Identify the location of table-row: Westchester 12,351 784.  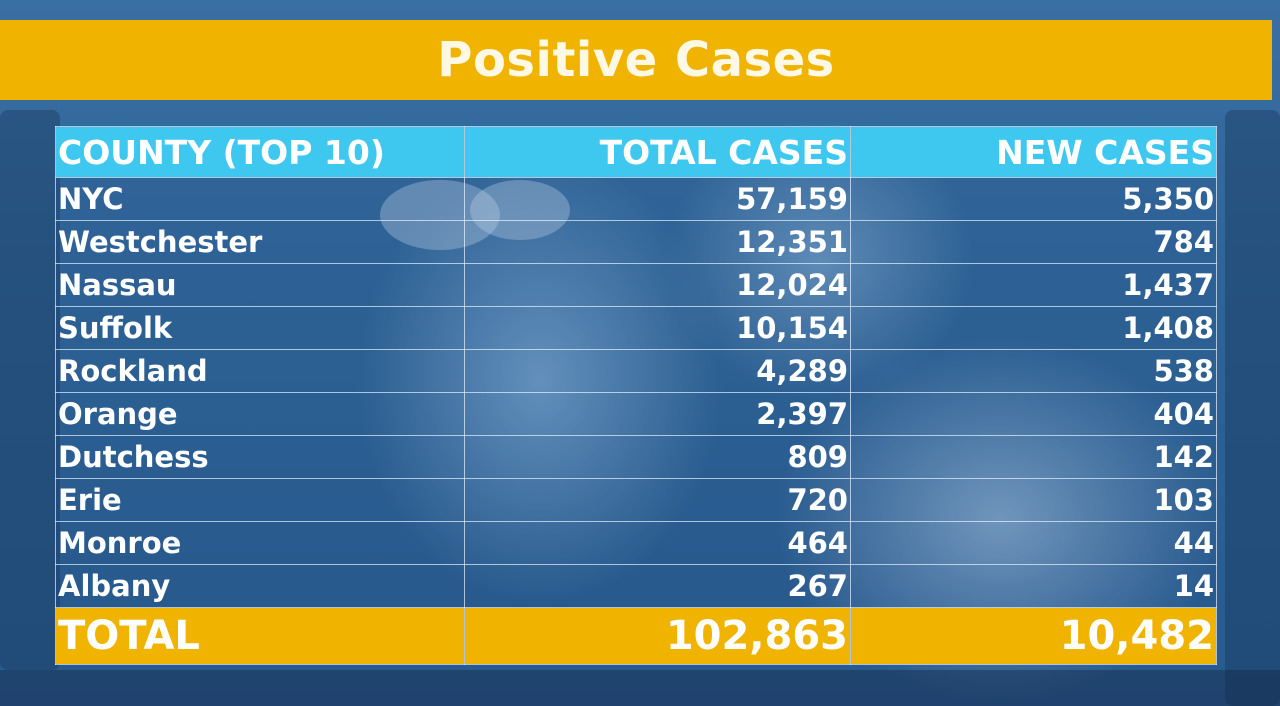
(636, 242).